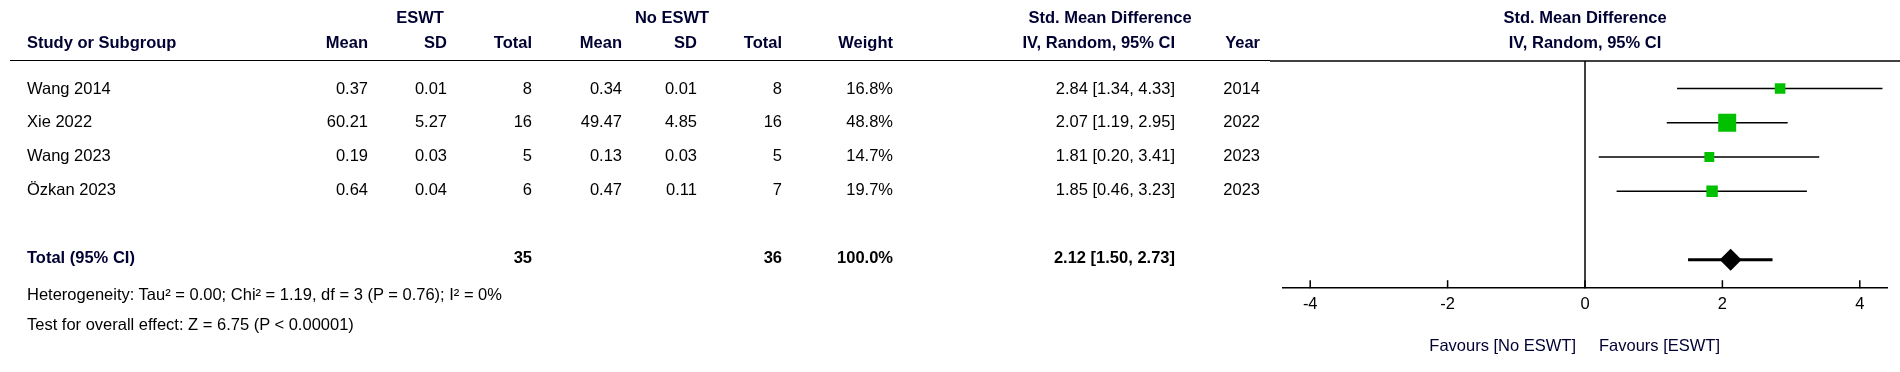  Describe the element at coordinates (1310, 302) in the screenshot. I see `x-tick-label: -4` at that location.